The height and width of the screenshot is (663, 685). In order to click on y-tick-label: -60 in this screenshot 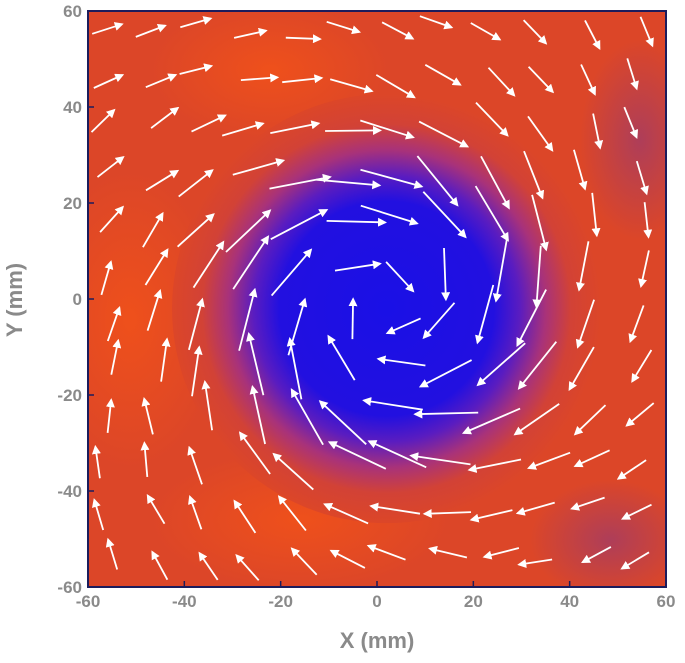, I will do `click(69, 587)`.